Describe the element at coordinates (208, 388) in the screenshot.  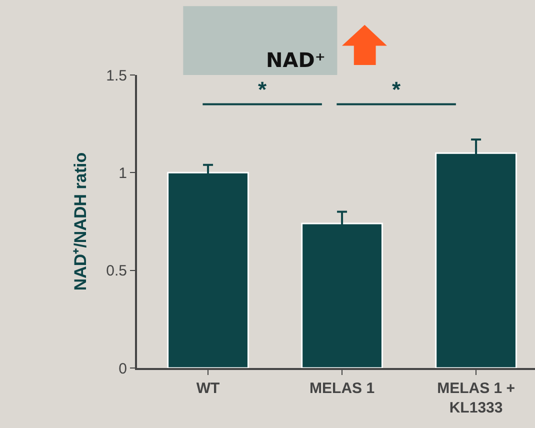
I see `x-tick-label: WT` at that location.